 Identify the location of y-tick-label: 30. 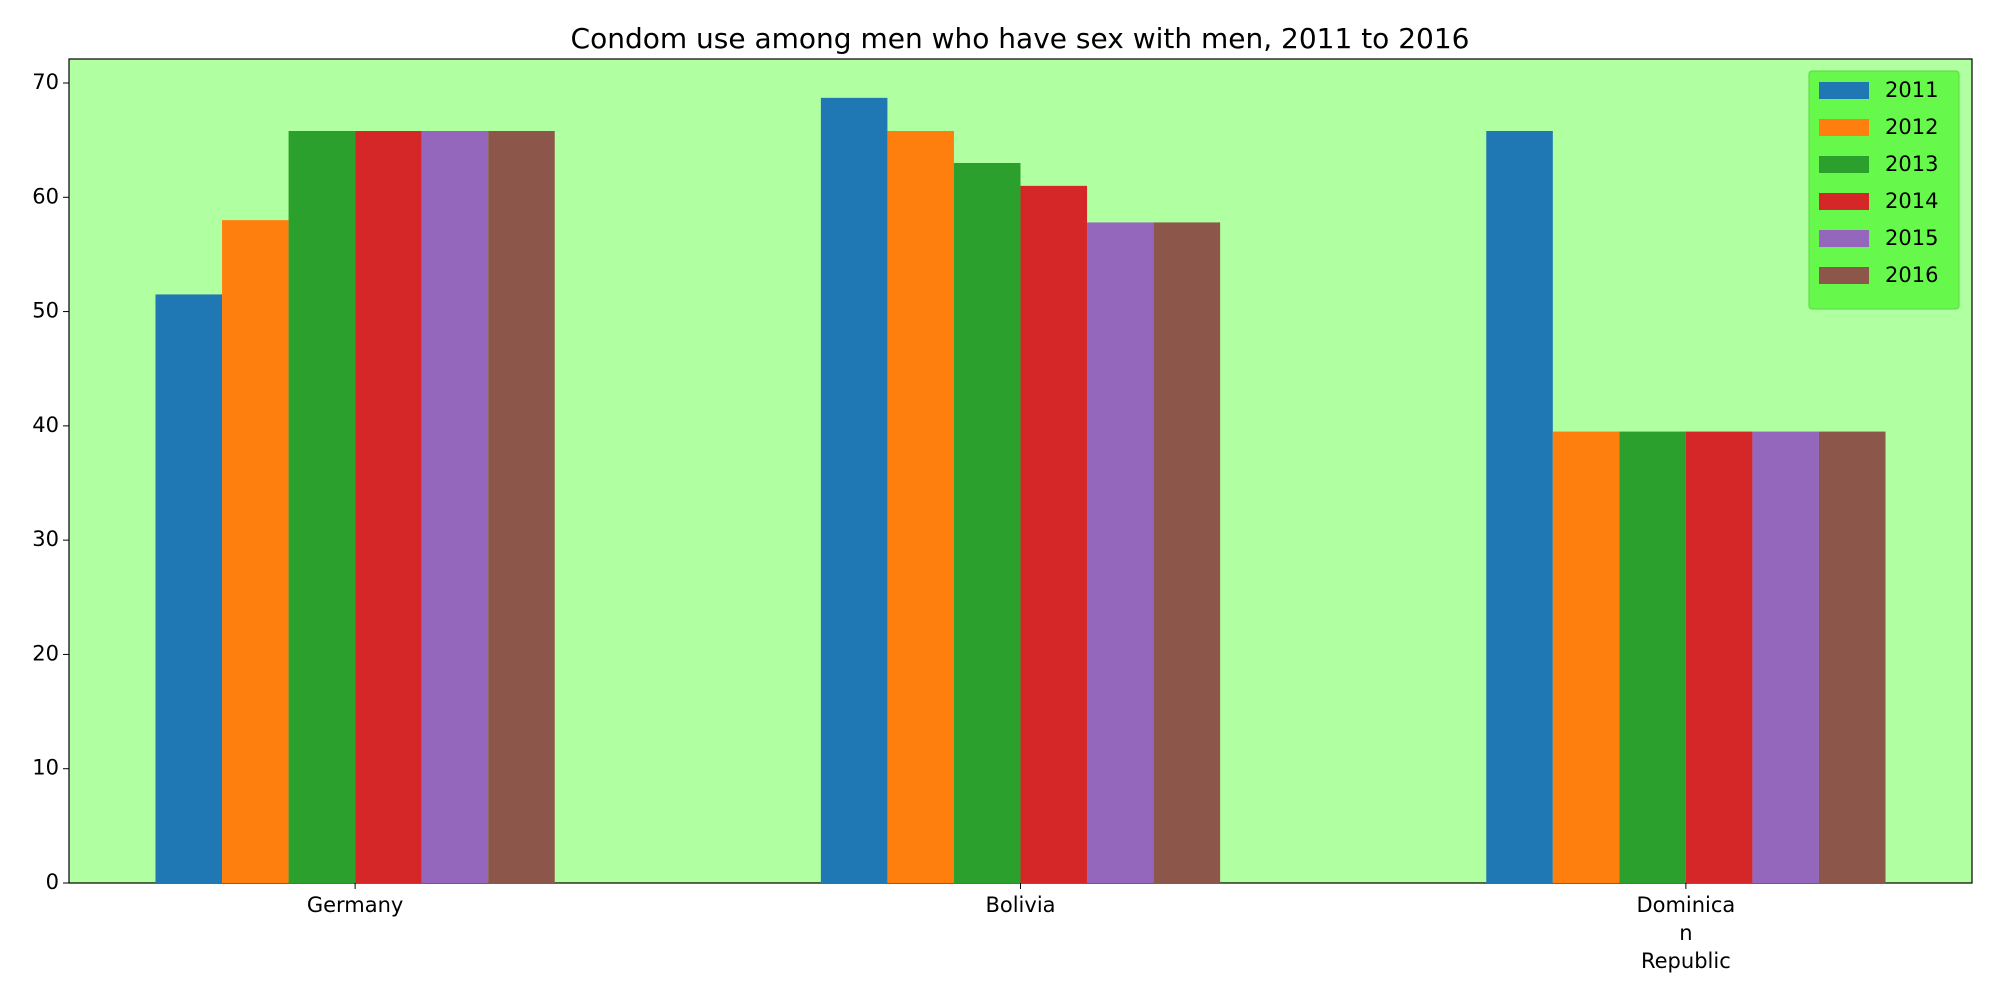
(45, 539).